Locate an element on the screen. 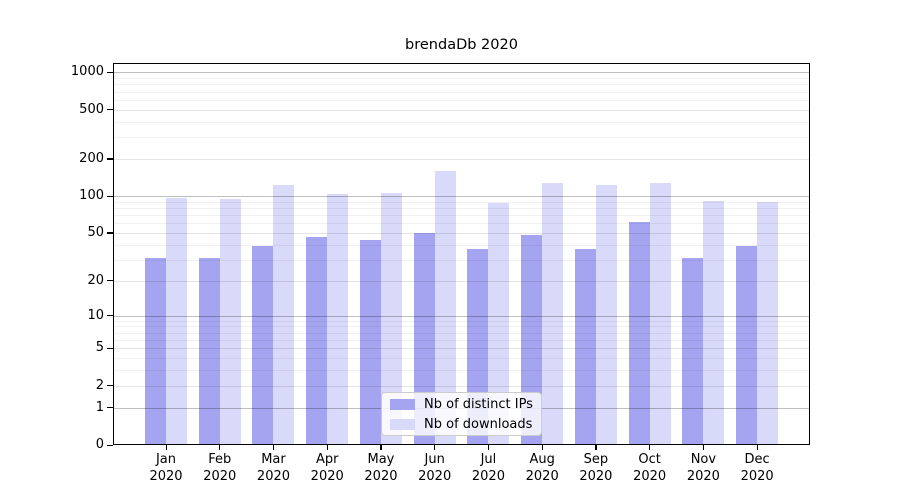 The height and width of the screenshot is (500, 900). bar-downloads-jan is located at coordinates (176, 321).